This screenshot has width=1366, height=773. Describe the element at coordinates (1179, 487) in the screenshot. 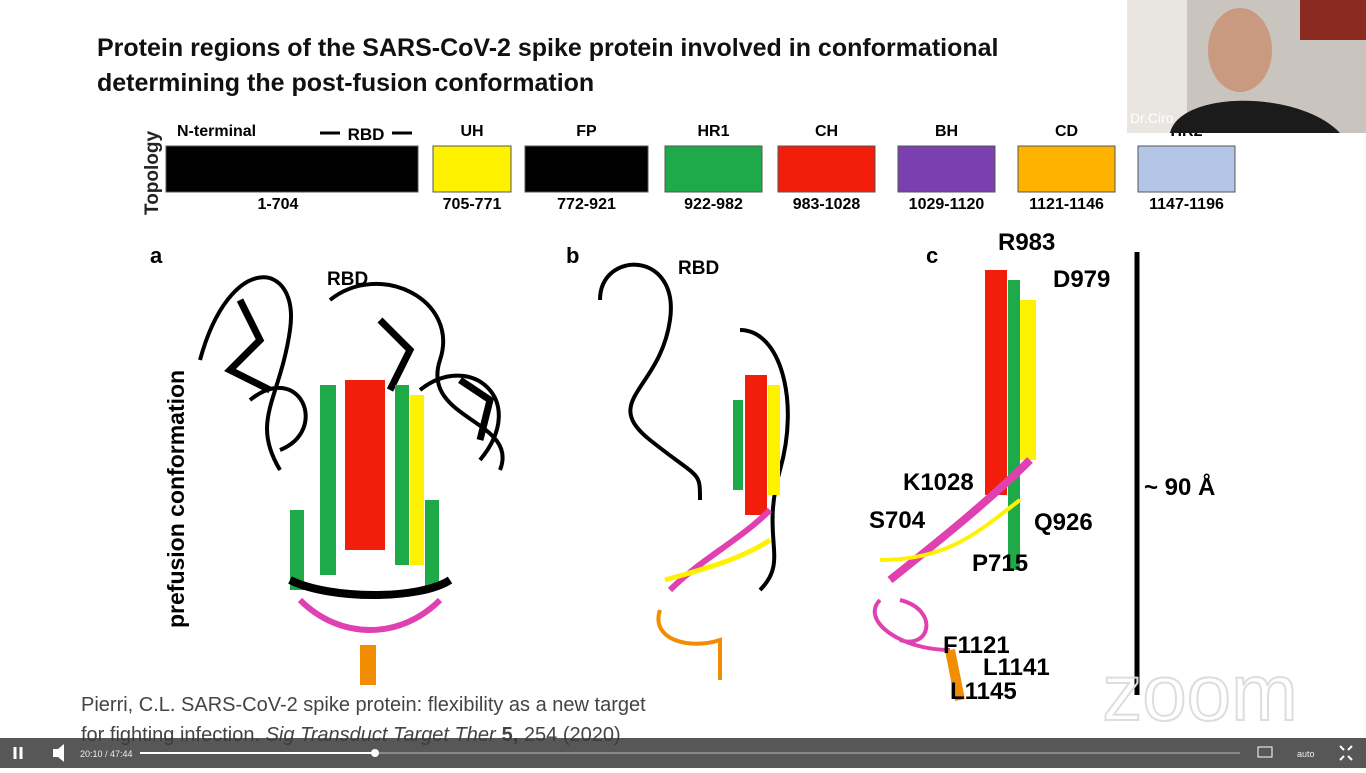

I see `scale-label: ~ 90 Å` at that location.